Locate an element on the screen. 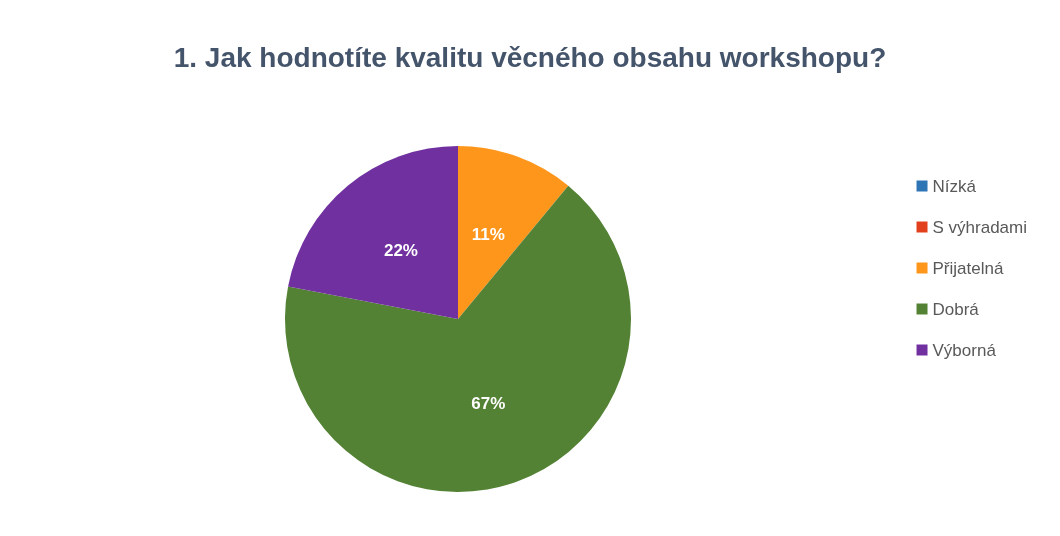  data-label: 67% is located at coordinates (488, 403).